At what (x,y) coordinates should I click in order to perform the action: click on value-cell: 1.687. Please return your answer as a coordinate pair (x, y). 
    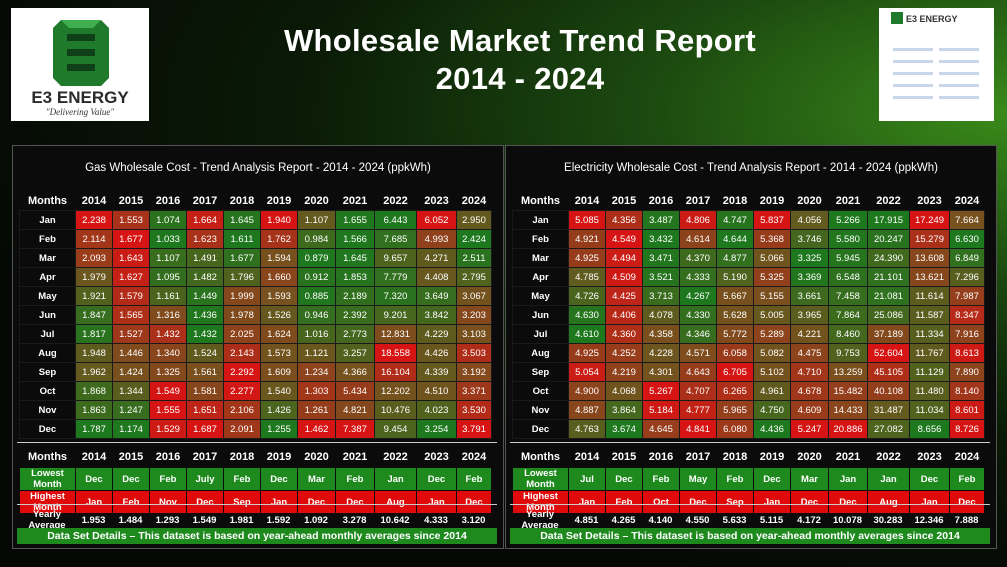
    Looking at the image, I should click on (205, 429).